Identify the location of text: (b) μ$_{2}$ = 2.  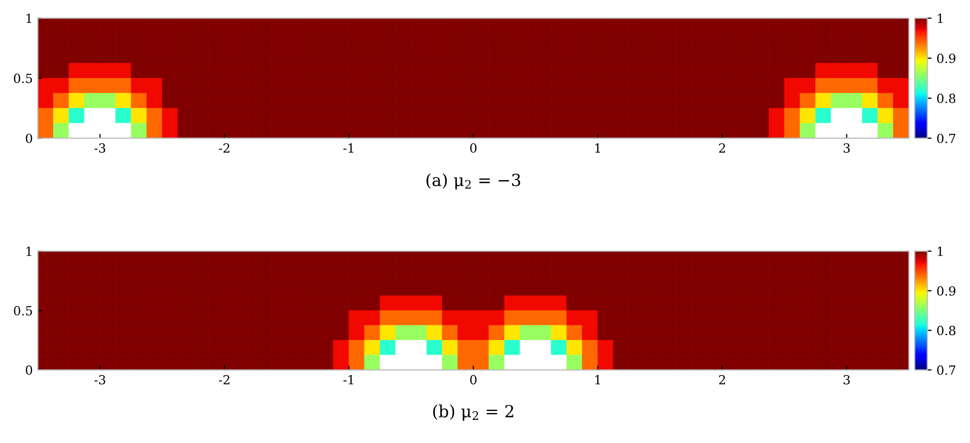
(473, 412).